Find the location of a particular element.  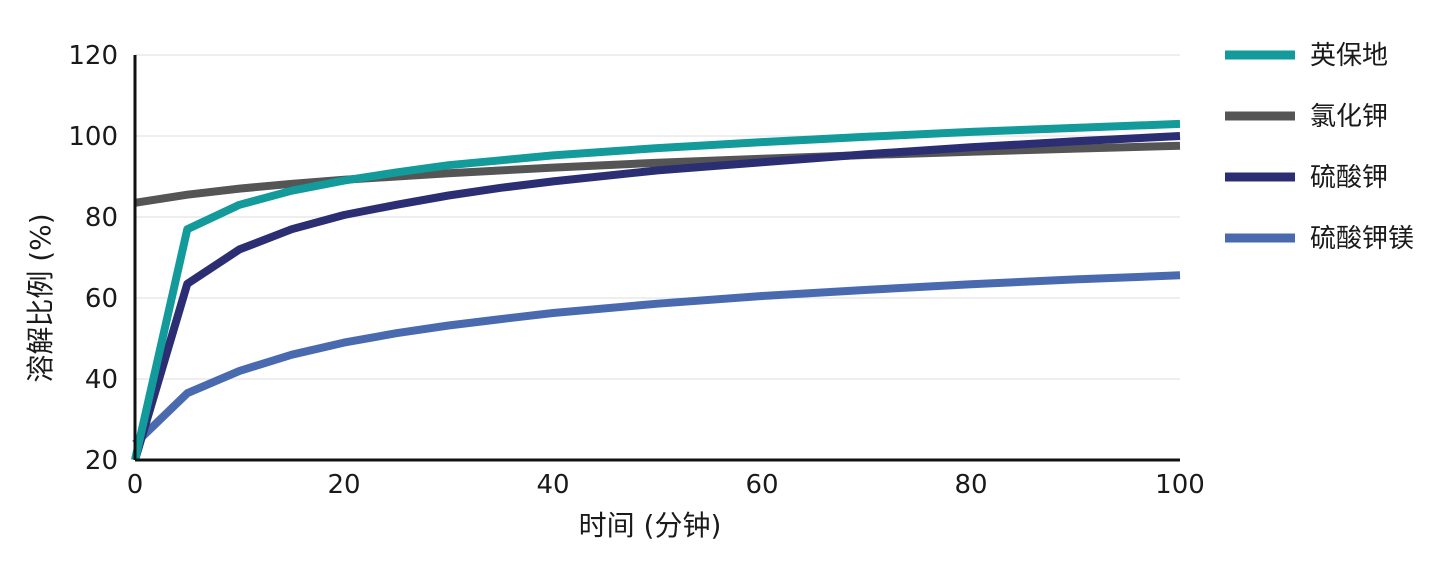

y-tick-label: 100 is located at coordinates (93, 137).